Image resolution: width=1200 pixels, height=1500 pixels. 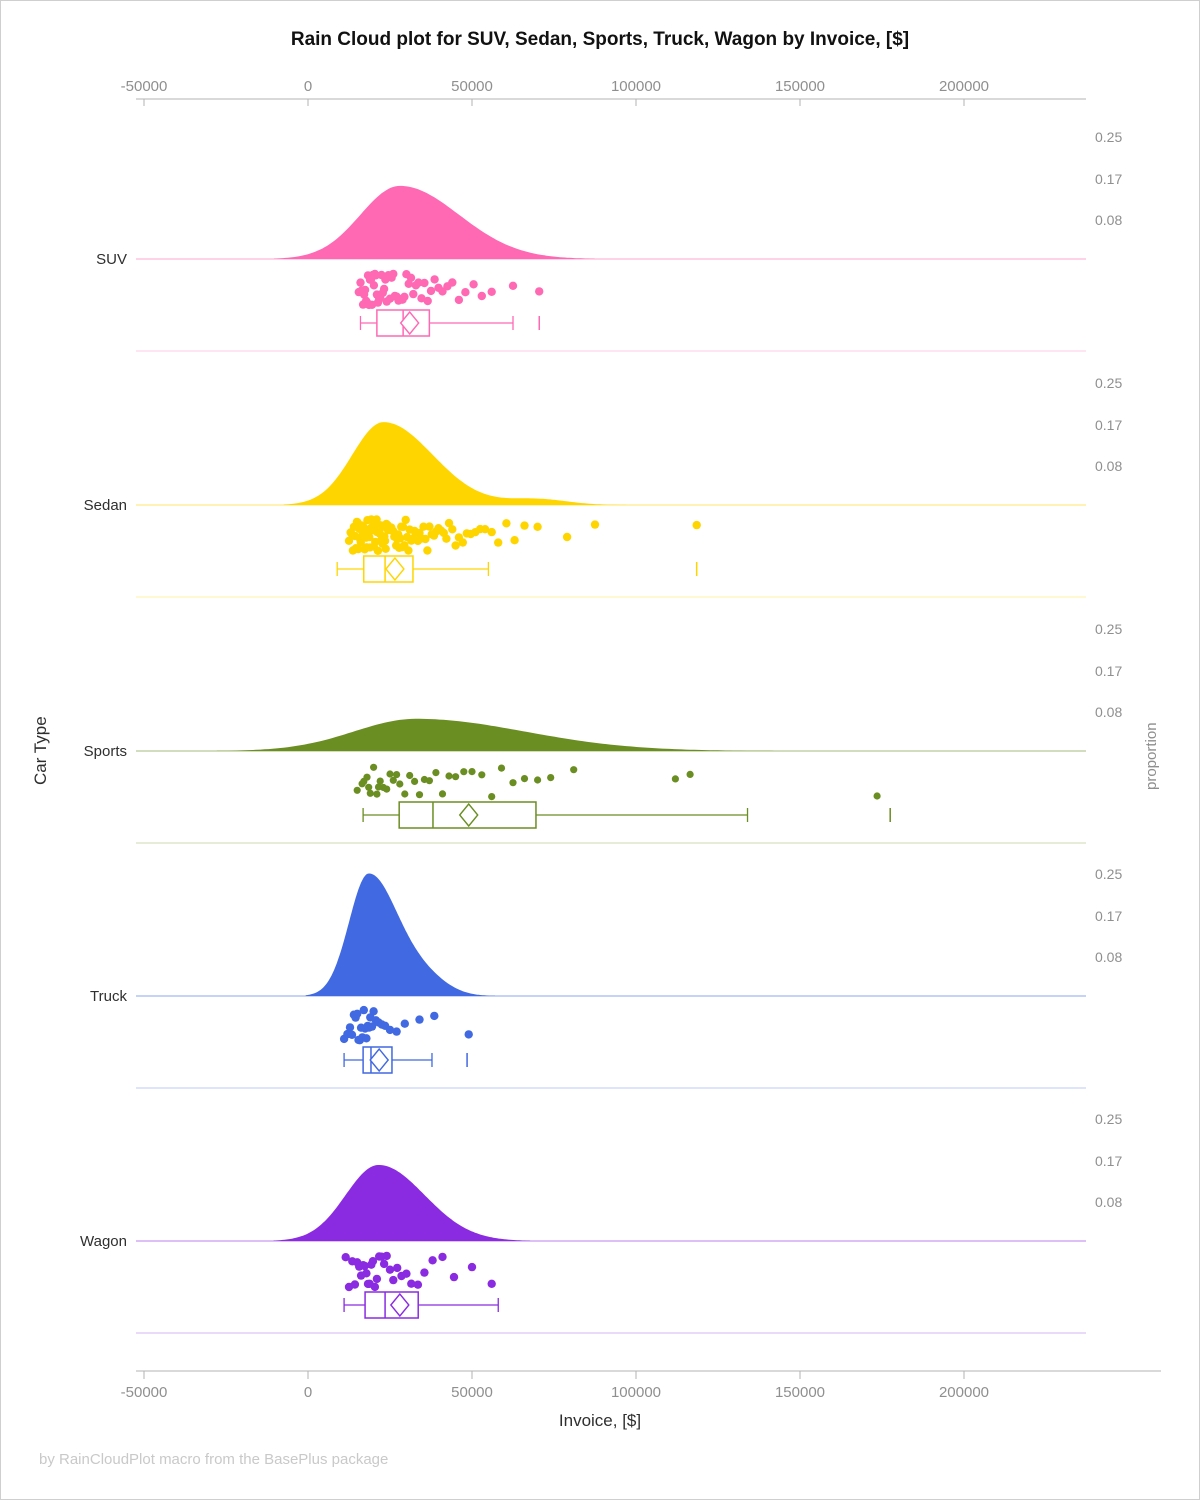 What do you see at coordinates (399, 1305) in the screenshot?
I see `mean-diamond` at bounding box center [399, 1305].